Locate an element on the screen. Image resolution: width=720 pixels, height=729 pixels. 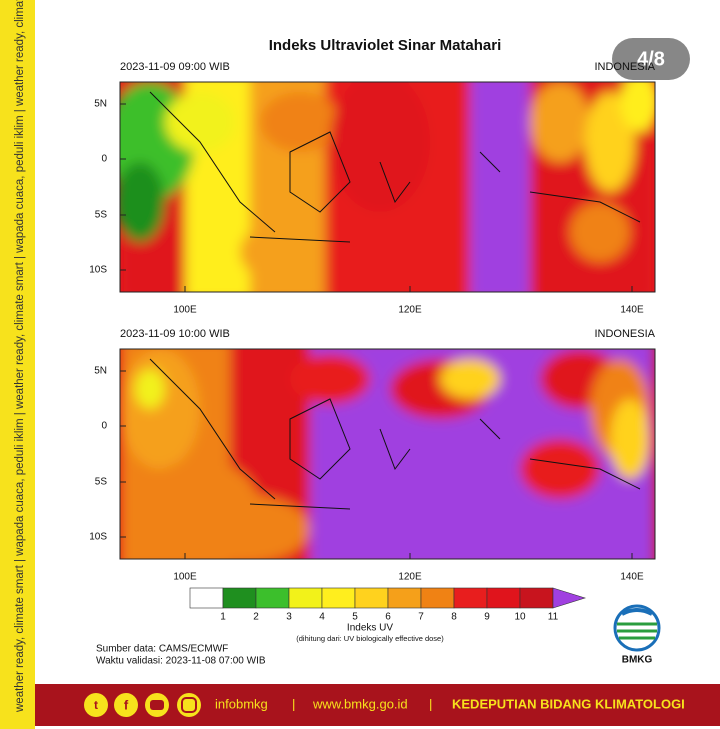
validity: Waktu validasi: 2023-11-08 07:00 WIB is located at coordinates (181, 661).